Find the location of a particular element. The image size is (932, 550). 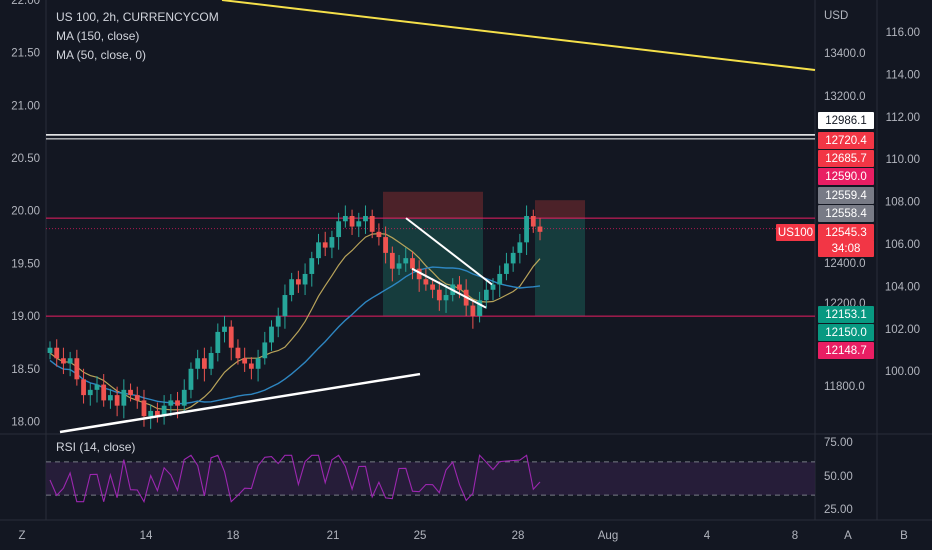

legend-ma50: MA (50, close, 0) is located at coordinates (101, 55).